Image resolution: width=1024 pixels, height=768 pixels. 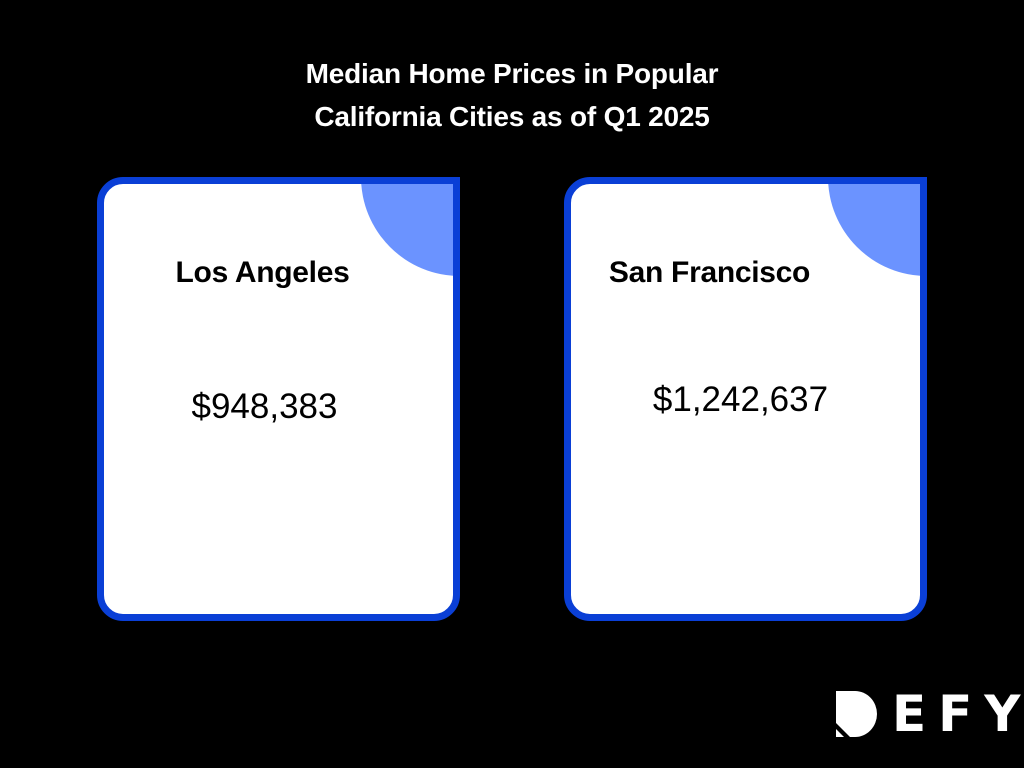 What do you see at coordinates (958, 714) in the screenshot?
I see `logo-text: EFY` at bounding box center [958, 714].